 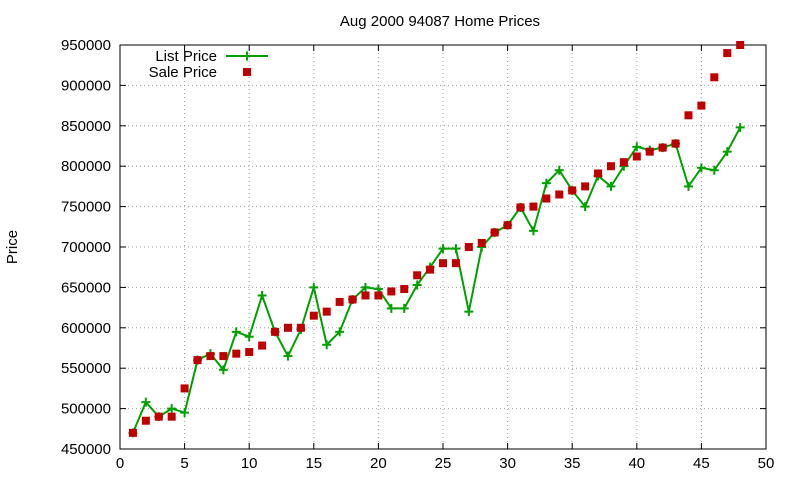 I want to click on x-tick-label: 40, so click(x=636, y=463).